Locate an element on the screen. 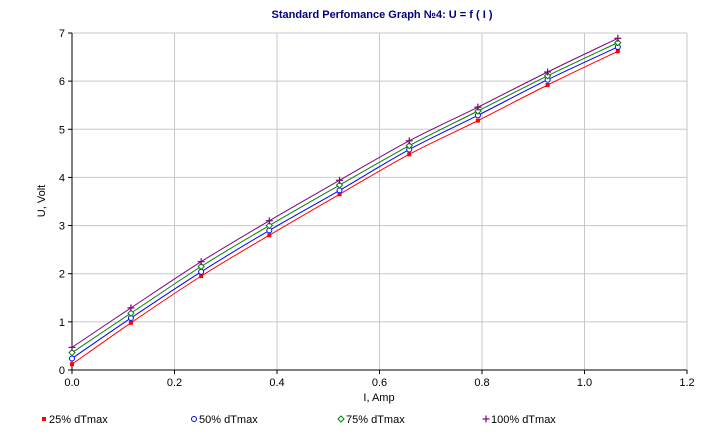  x-tick-label: 1.2 is located at coordinates (686, 383).